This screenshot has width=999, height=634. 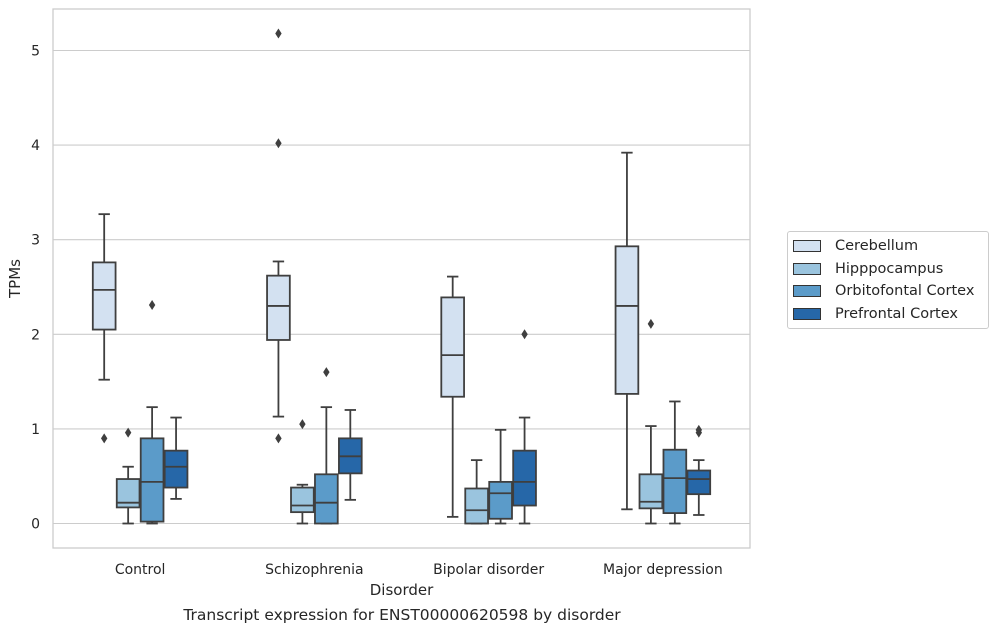 What do you see at coordinates (35, 288) in the screenshot?
I see `y-tick-labels: 0 1 2 3 4 5` at bounding box center [35, 288].